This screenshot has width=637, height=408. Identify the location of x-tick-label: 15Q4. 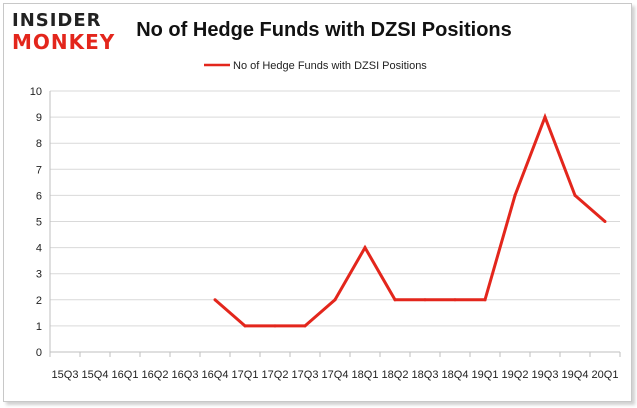
(95, 375).